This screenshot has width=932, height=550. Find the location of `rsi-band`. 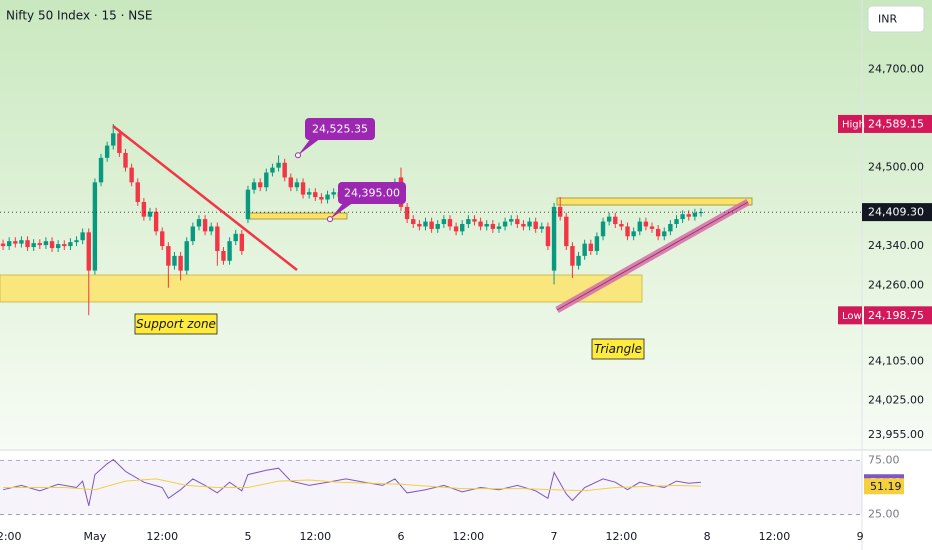

rsi-band is located at coordinates (431, 487).